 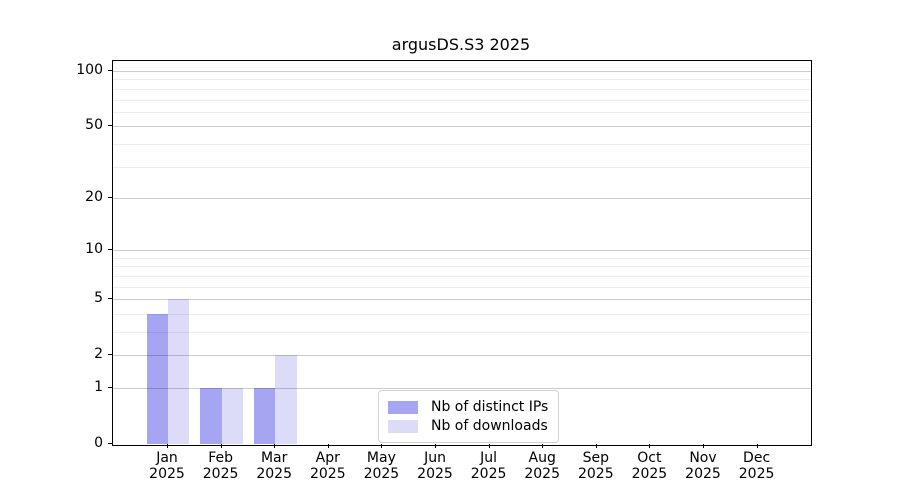 What do you see at coordinates (98, 443) in the screenshot?
I see `y-tick-label-0: 0` at bounding box center [98, 443].